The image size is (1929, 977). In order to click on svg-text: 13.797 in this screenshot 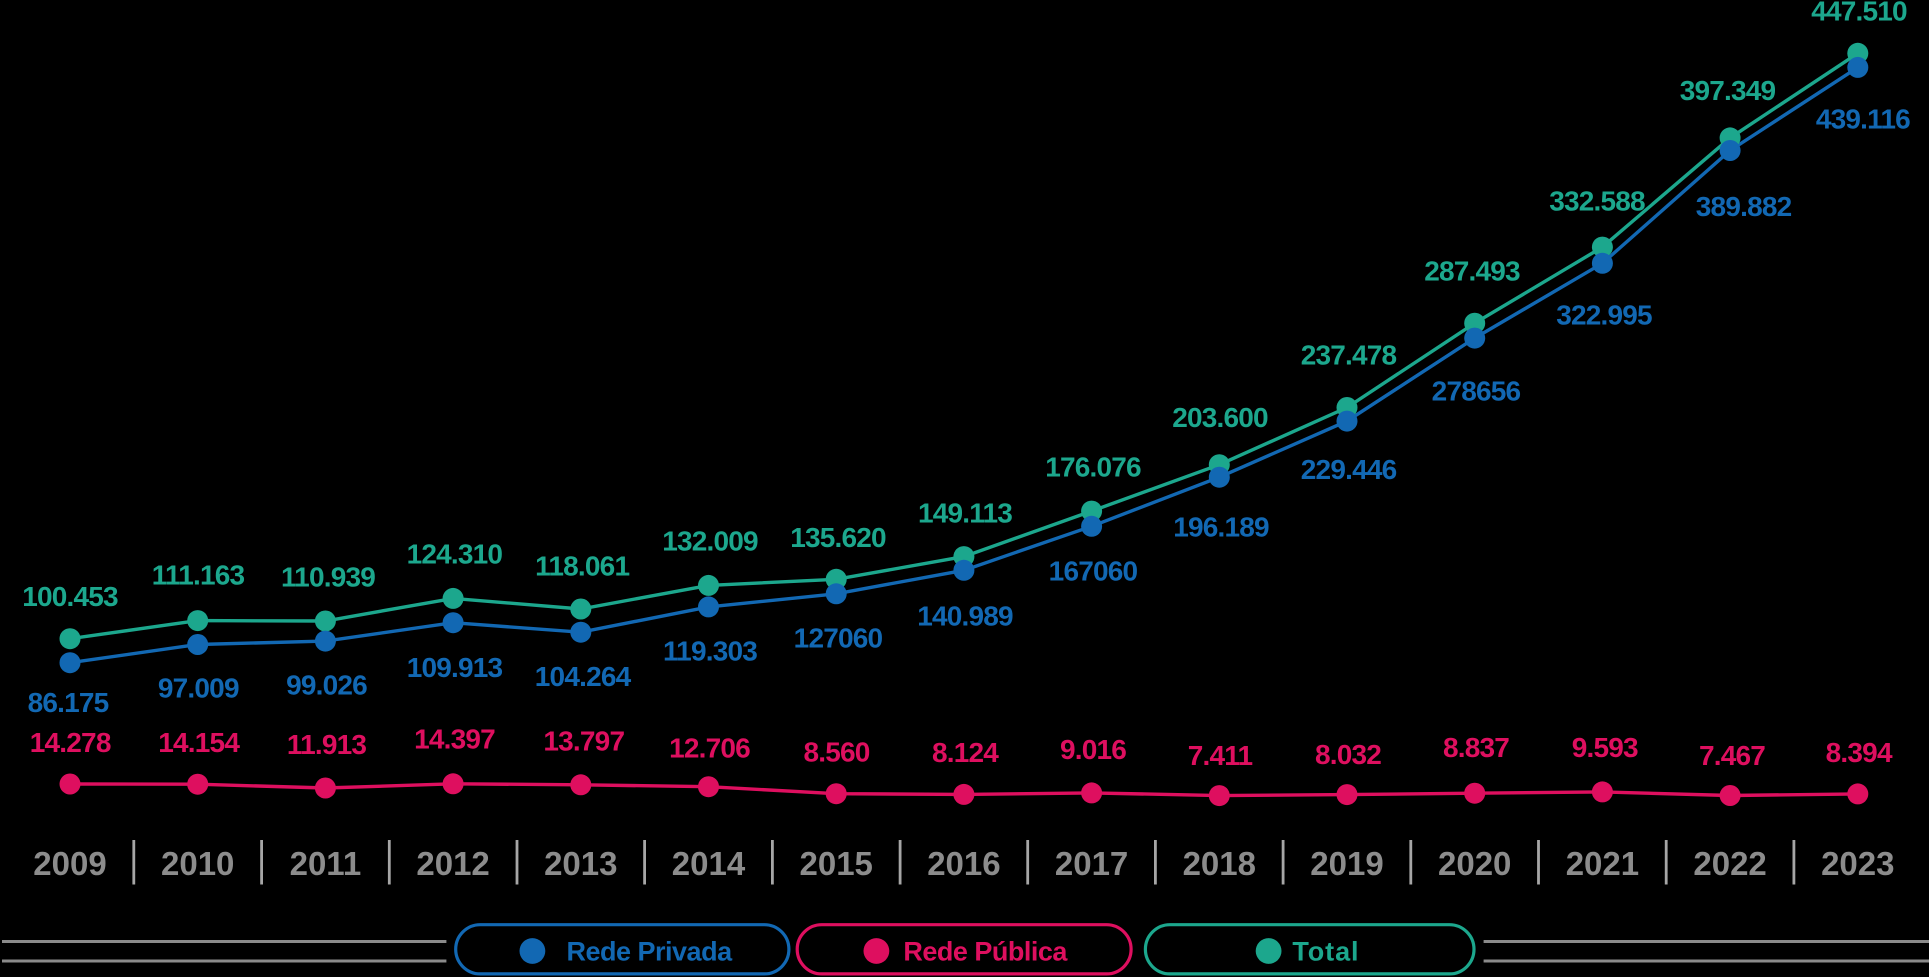, I will do `click(583, 741)`.